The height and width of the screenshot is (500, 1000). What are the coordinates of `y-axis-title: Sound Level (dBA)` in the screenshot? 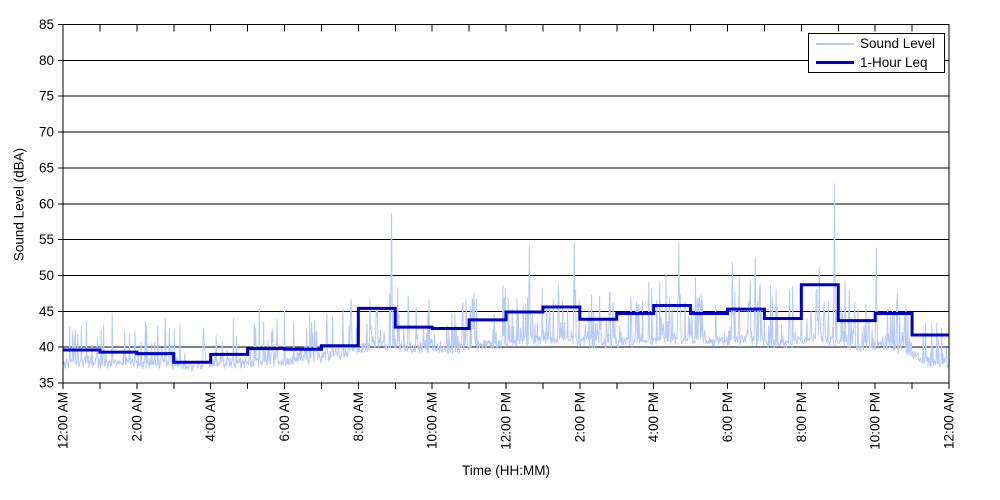 It's located at (19, 204).